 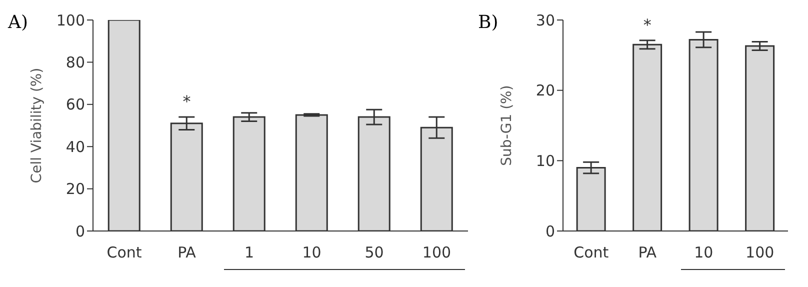 I want to click on y-tick-label: 100, so click(x=70, y=20).